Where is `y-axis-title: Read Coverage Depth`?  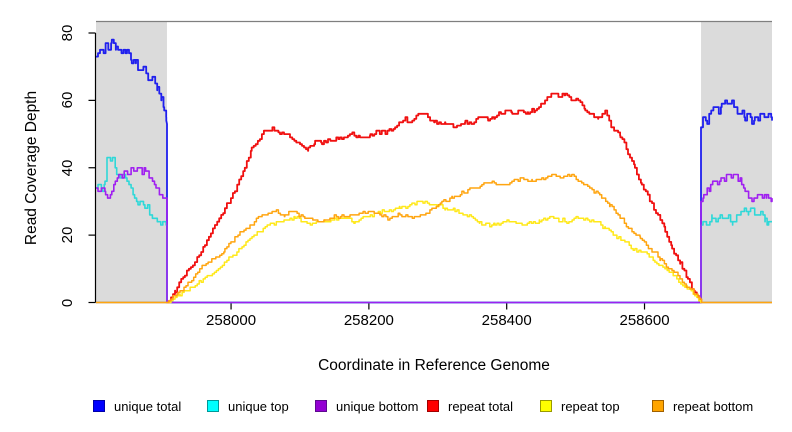
y-axis-title: Read Coverage Depth is located at coordinates (31, 168).